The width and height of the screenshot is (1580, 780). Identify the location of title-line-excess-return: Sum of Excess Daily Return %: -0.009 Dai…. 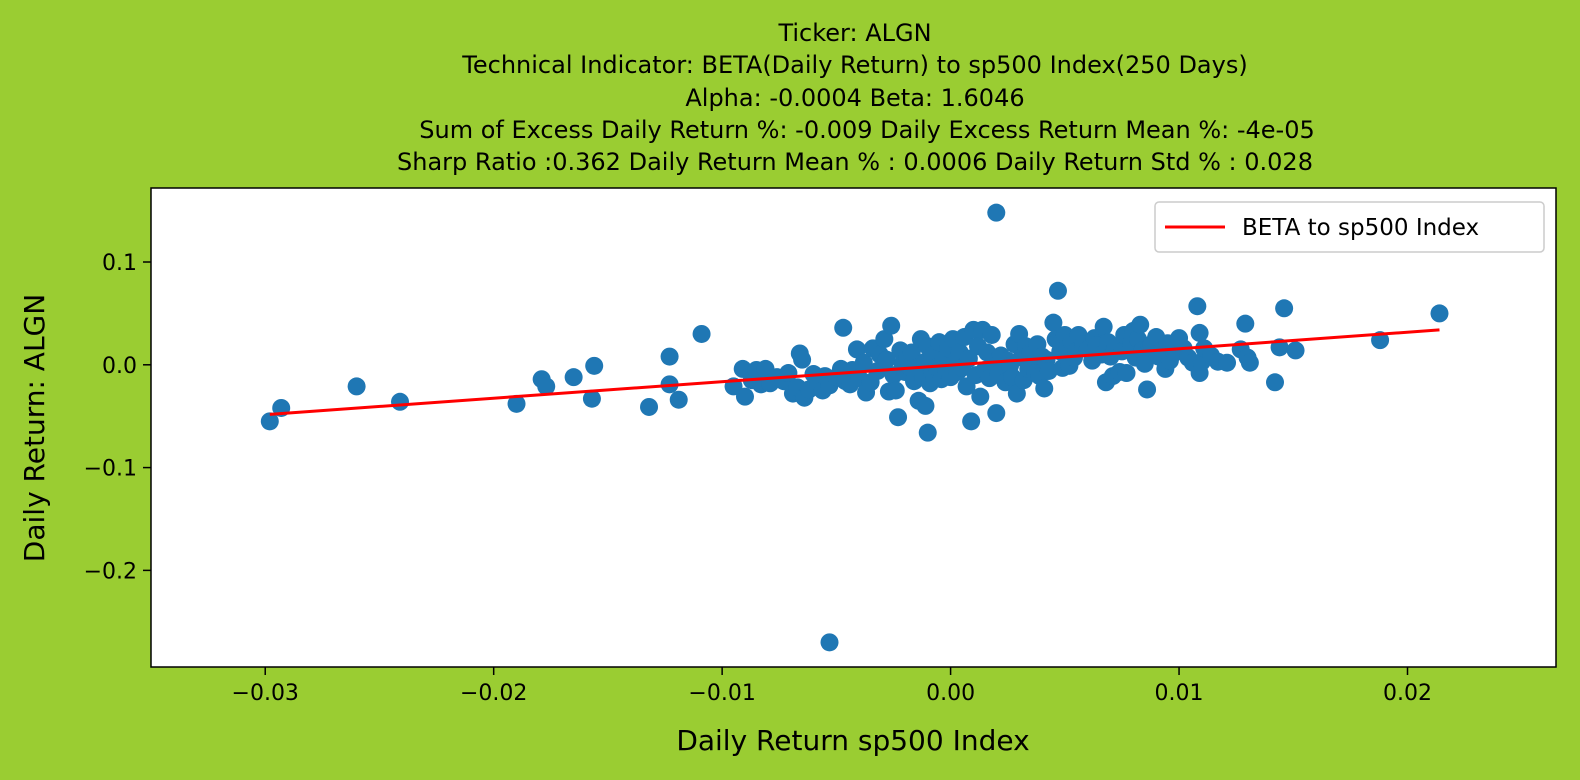
(867, 130).